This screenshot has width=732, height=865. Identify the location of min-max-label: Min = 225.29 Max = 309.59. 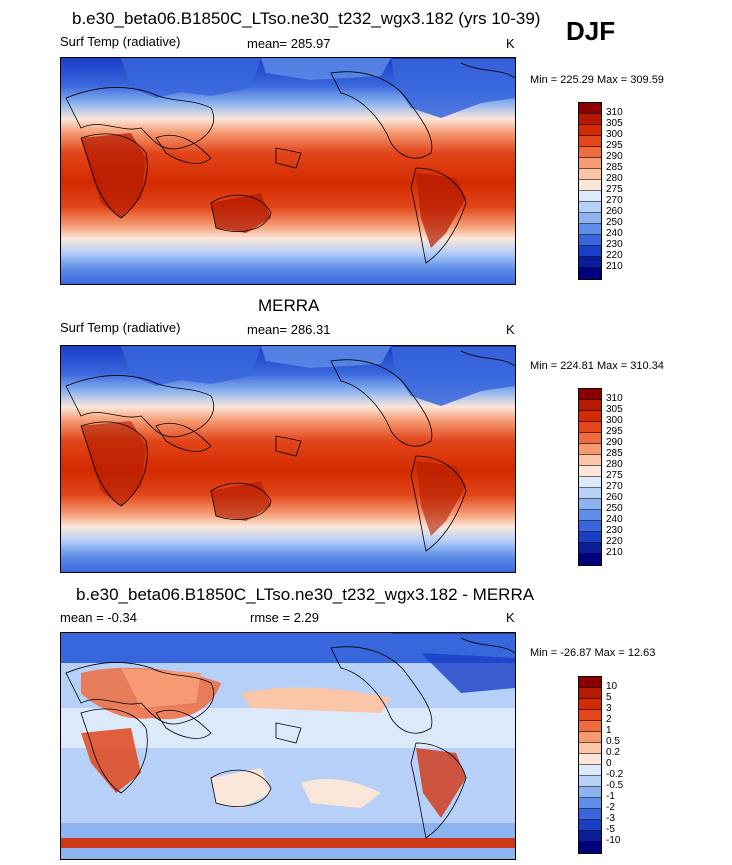
(597, 80).